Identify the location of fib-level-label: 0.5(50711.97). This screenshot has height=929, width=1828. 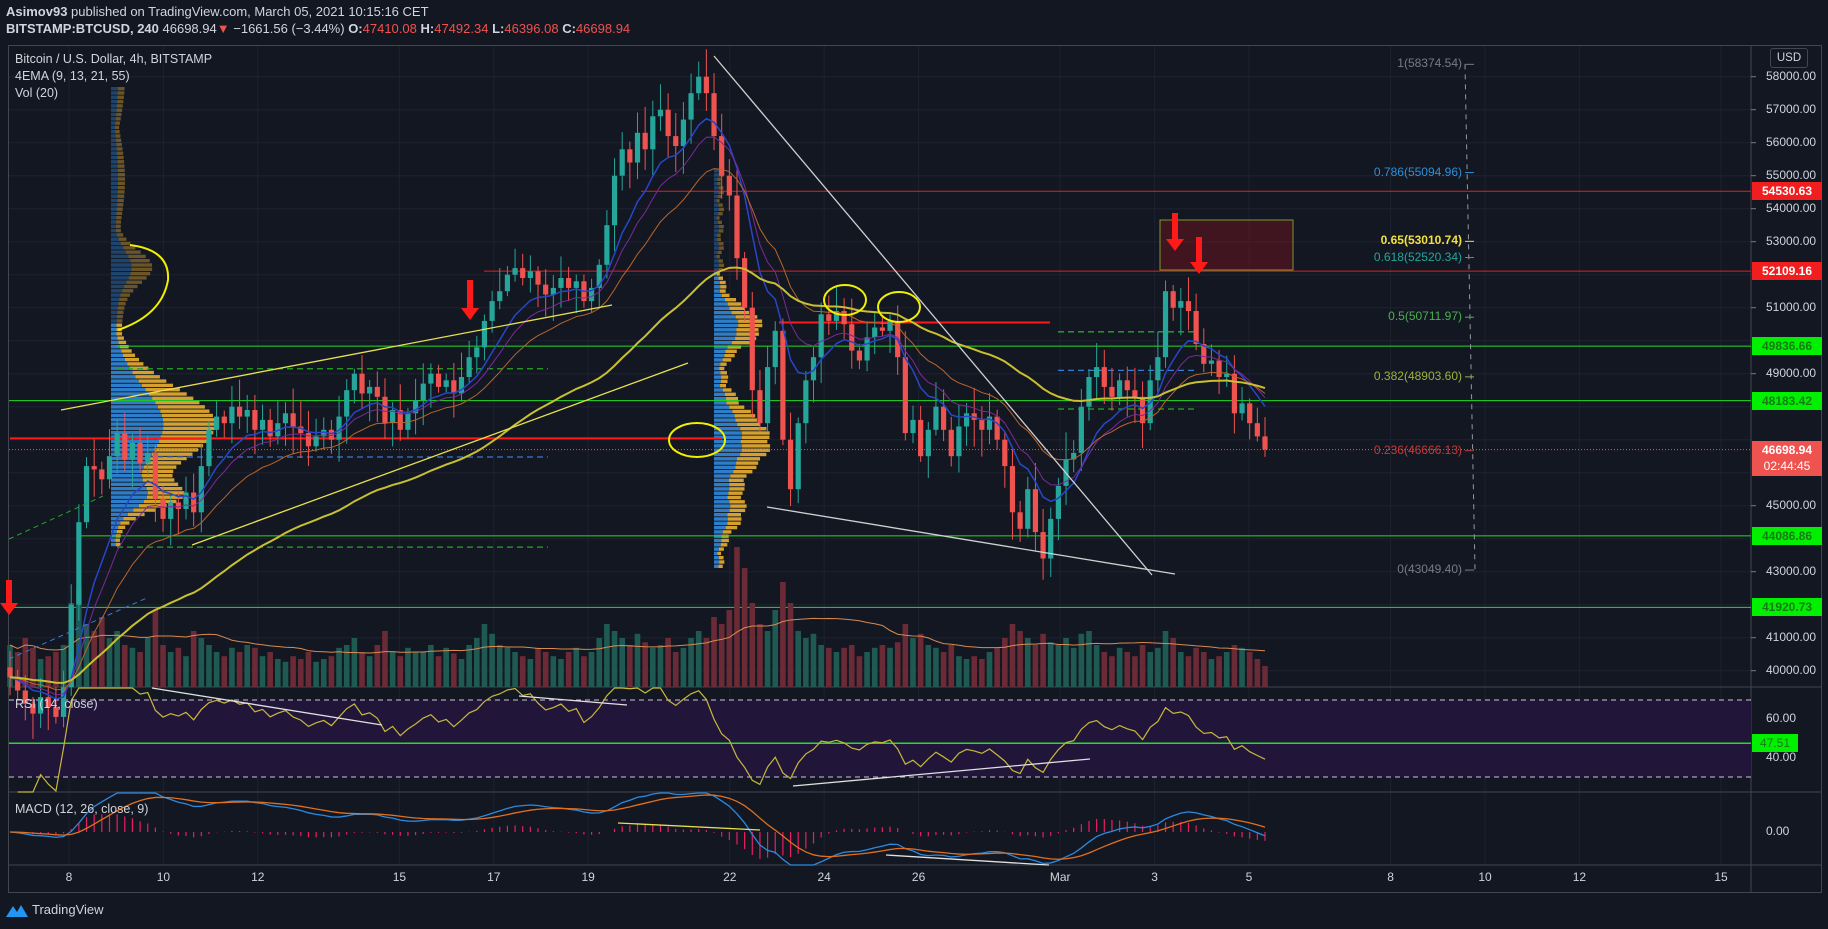
(1425, 316).